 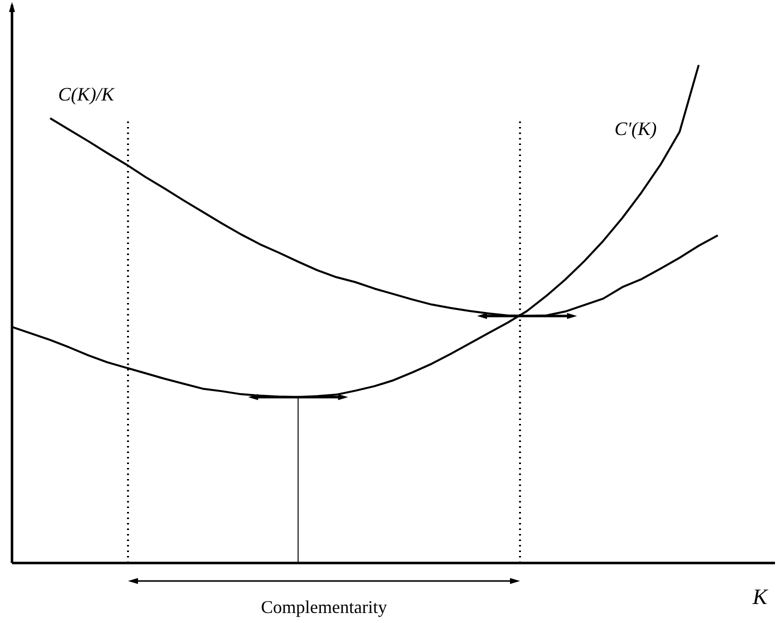 I want to click on x-axis-title: K, so click(x=760, y=596).